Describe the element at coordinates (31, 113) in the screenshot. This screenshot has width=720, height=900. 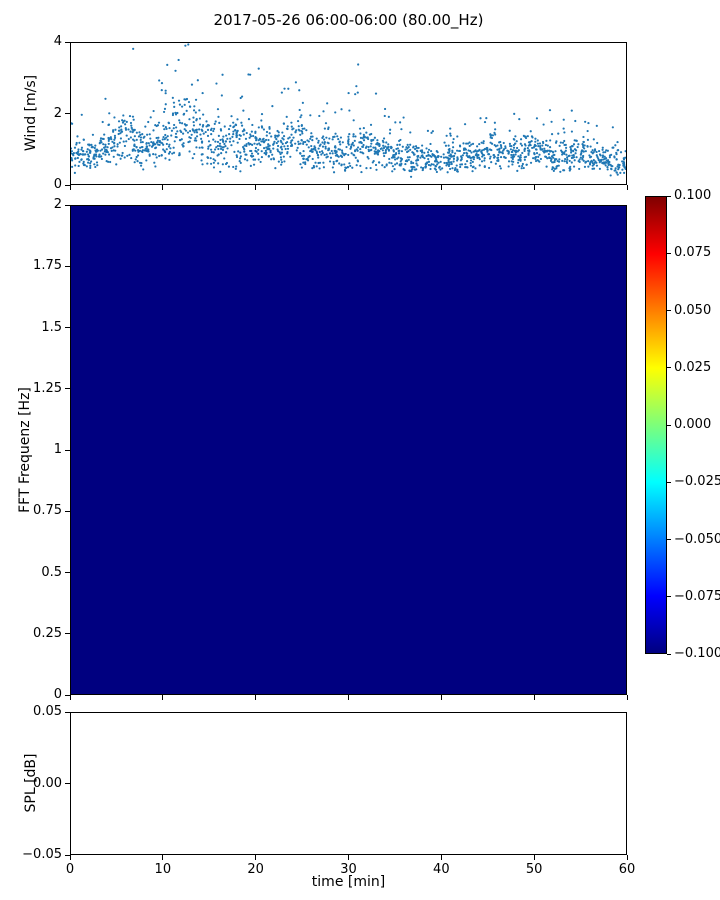
I see `wind-y-axis-label: Wind [m/s]` at that location.